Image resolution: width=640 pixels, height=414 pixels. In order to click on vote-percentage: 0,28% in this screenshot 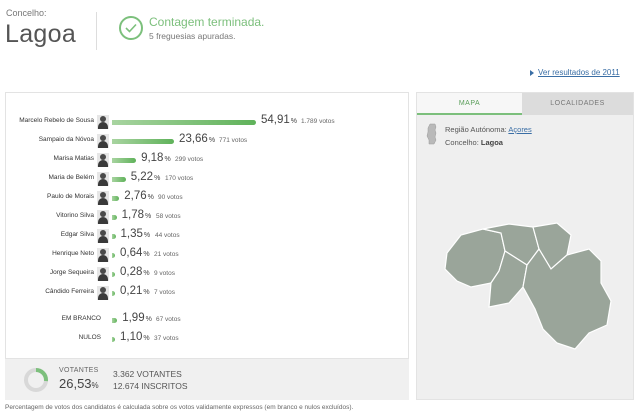, I will do `click(135, 272)`.